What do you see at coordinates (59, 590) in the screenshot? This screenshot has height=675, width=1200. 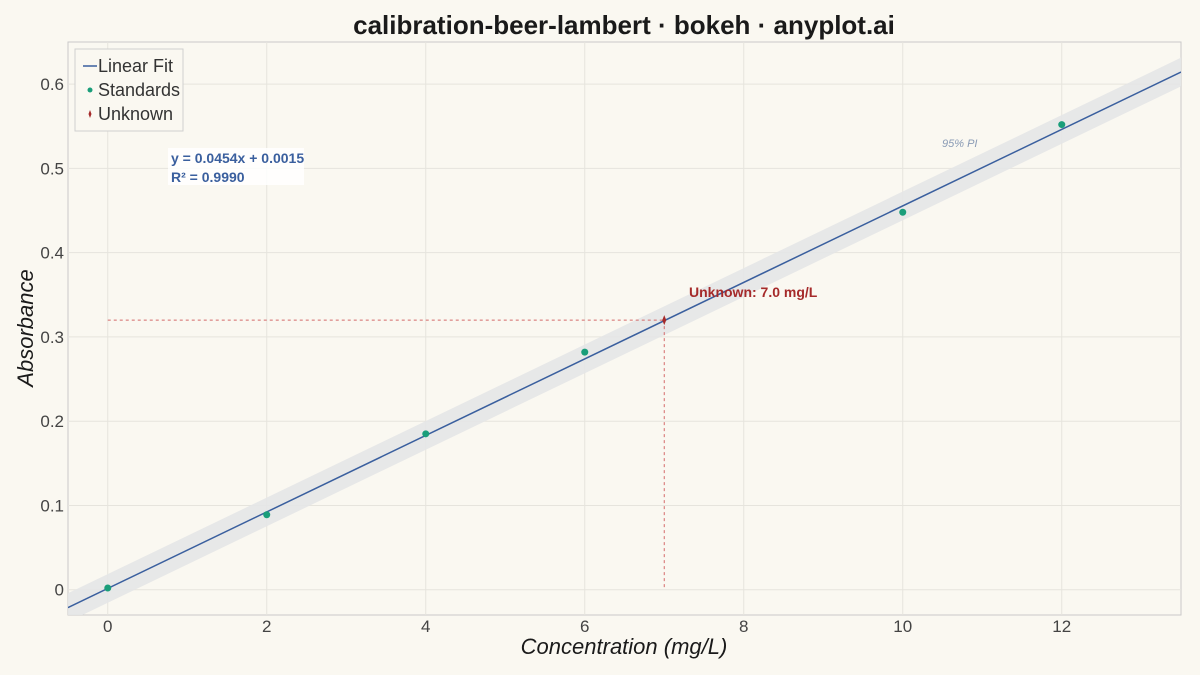 I see `y-tick-label: 0` at bounding box center [59, 590].